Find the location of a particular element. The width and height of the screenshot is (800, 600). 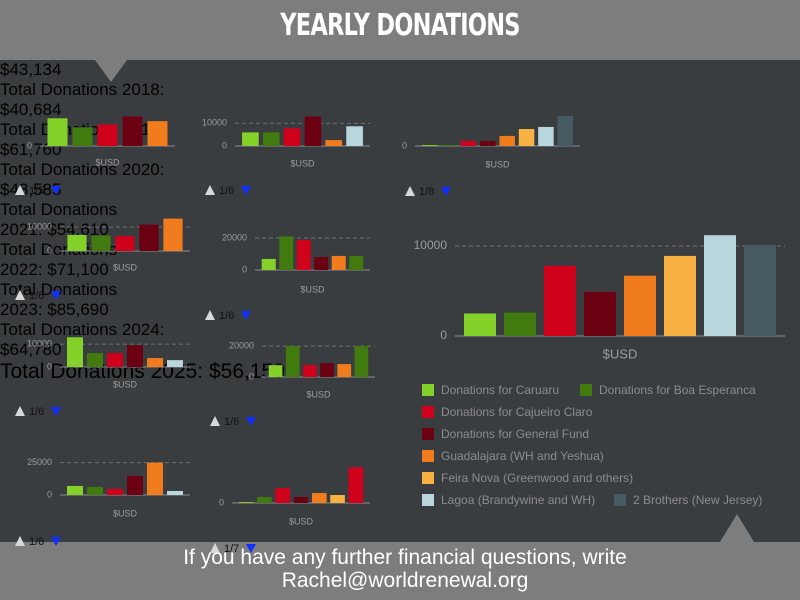

footer-pointer is located at coordinates (737, 528).